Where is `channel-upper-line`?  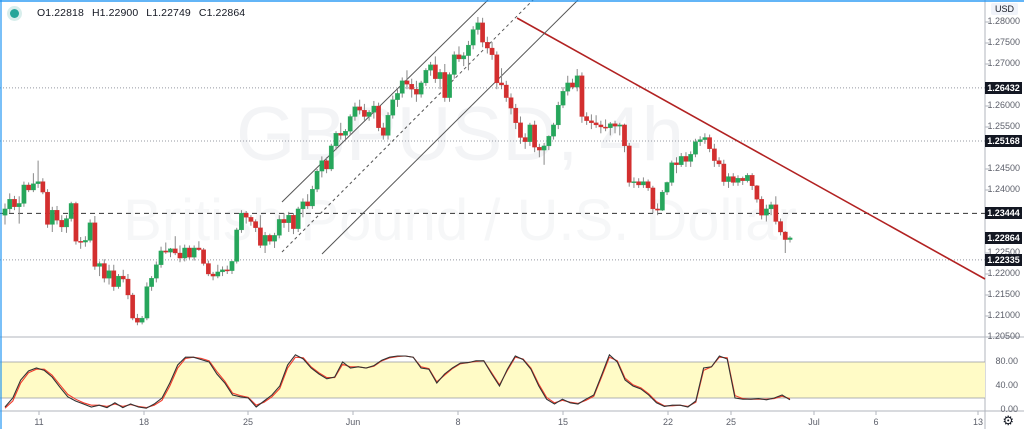
channel-upper-line is located at coordinates (385, 101).